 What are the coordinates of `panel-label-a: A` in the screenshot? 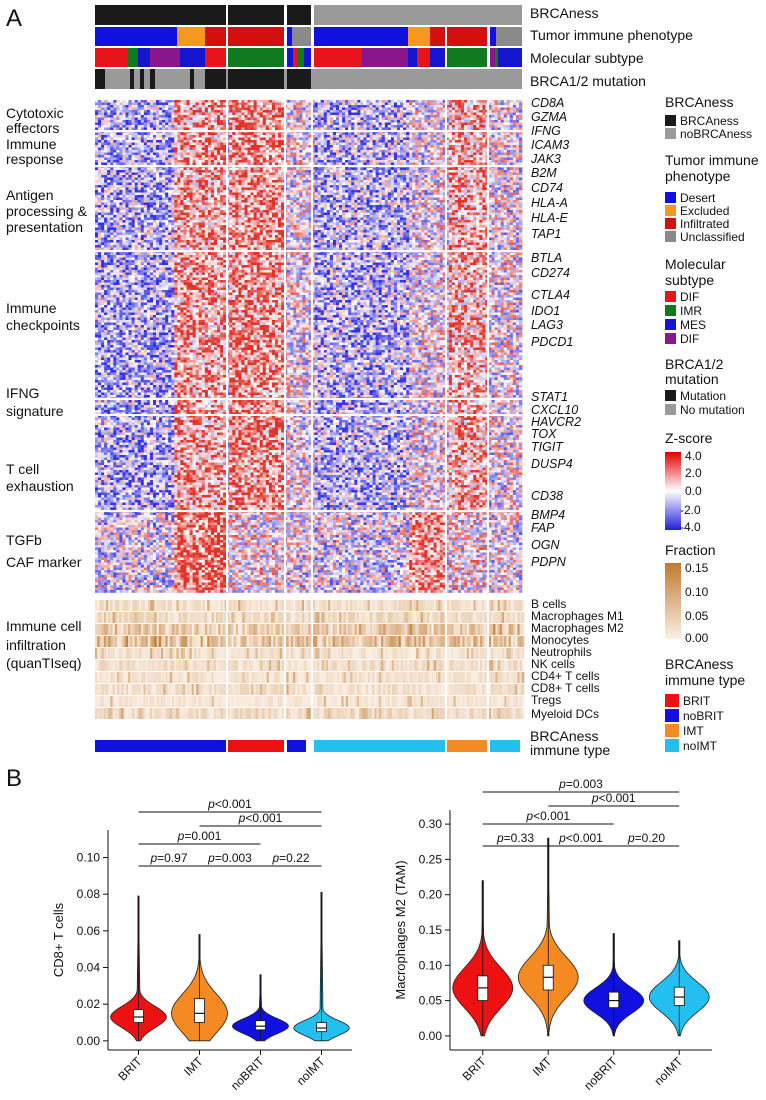 It's located at (14, 18).